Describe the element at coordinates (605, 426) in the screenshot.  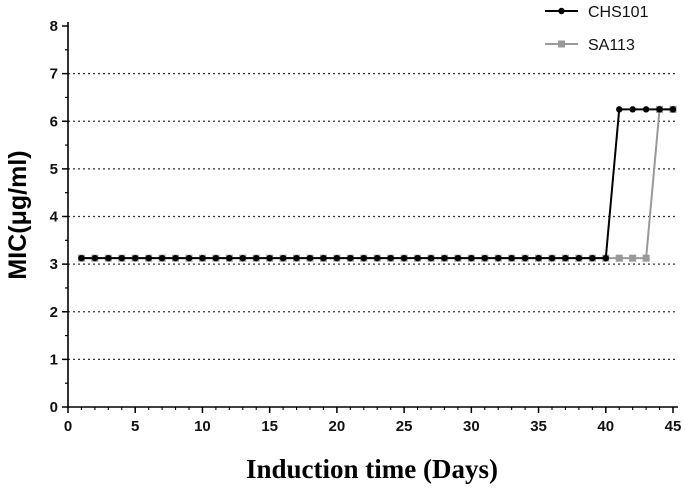
I see `x-tick-label: 40` at that location.